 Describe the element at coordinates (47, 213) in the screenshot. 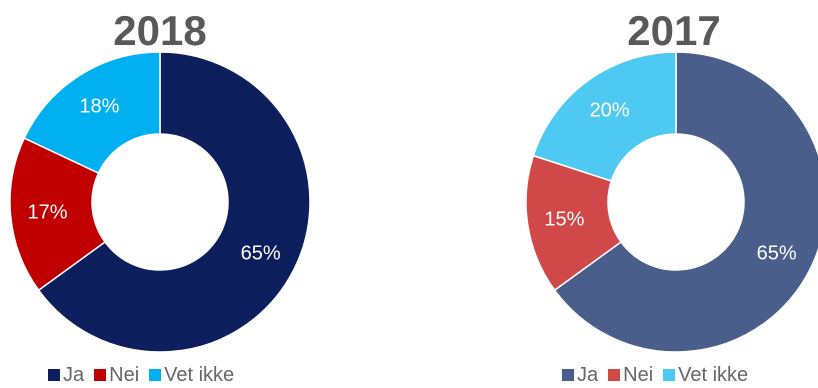

I see `data-label-nei: 17%` at that location.